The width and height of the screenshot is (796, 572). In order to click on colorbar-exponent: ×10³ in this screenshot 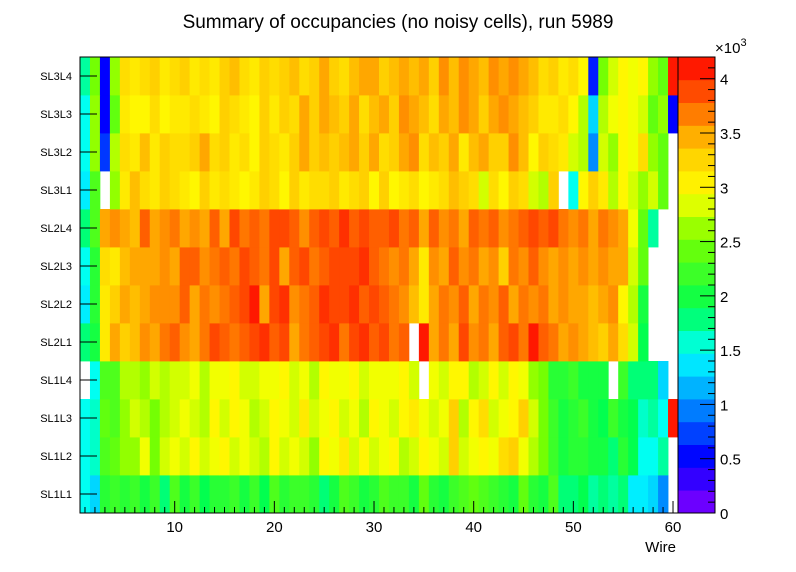, I will do `click(731, 47)`.